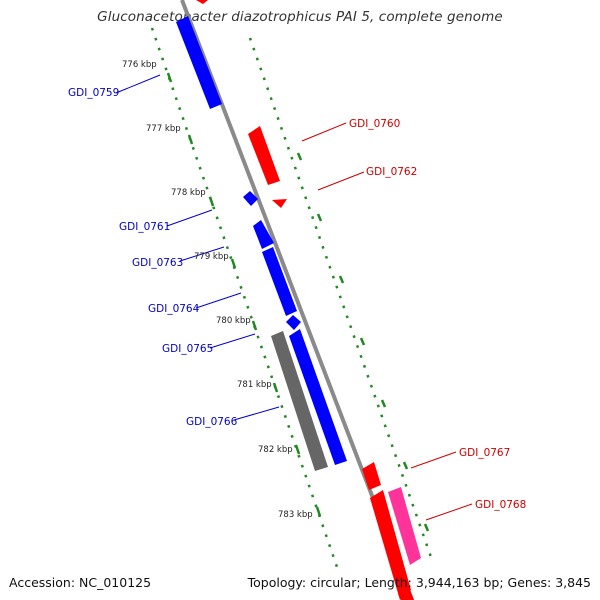 The image size is (600, 600). What do you see at coordinates (374, 124) in the screenshot?
I see `gene-label-gdi-0760: GDI_0760` at bounding box center [374, 124].